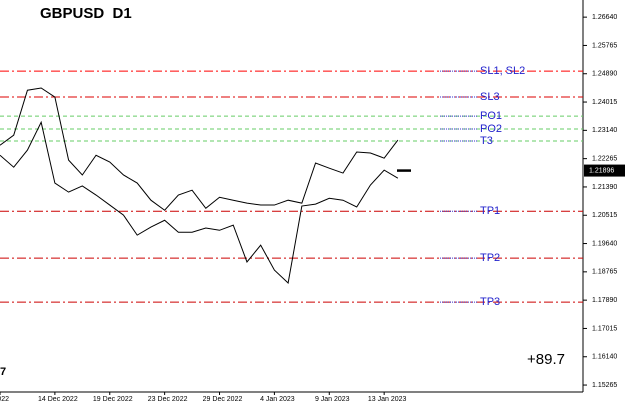 The image size is (625, 405). What do you see at coordinates (277, 399) in the screenshot?
I see `x-tick-label: 4 Jan 2023` at bounding box center [277, 399].